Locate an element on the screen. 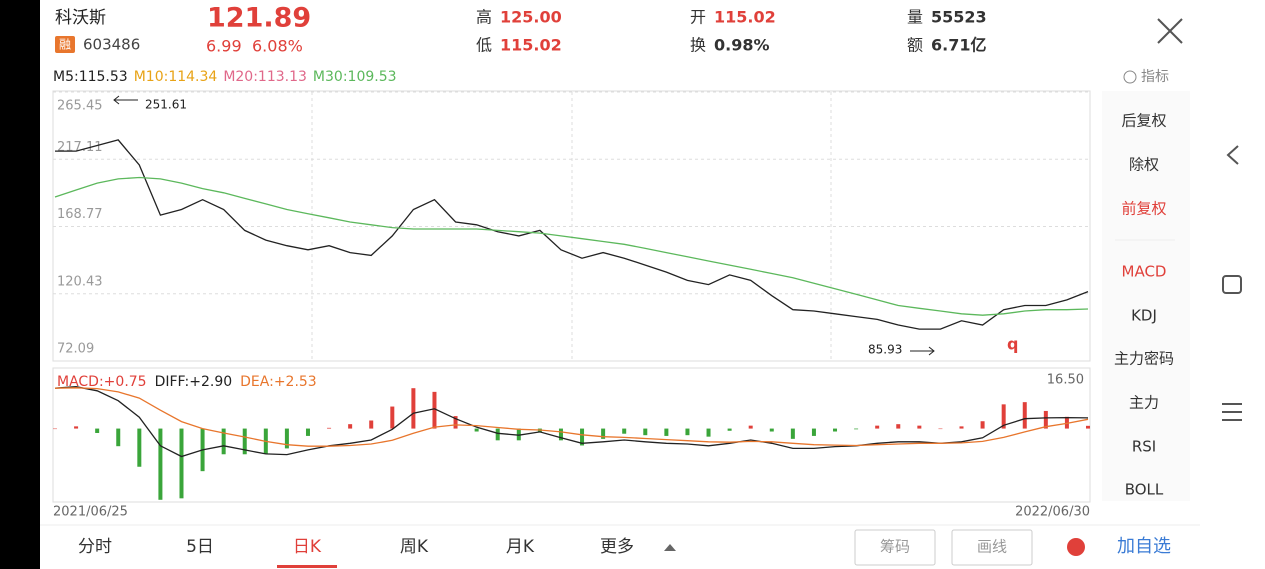 This screenshot has width=1265, height=569. macd-legend: DIFF:+2.90 is located at coordinates (194, 382).